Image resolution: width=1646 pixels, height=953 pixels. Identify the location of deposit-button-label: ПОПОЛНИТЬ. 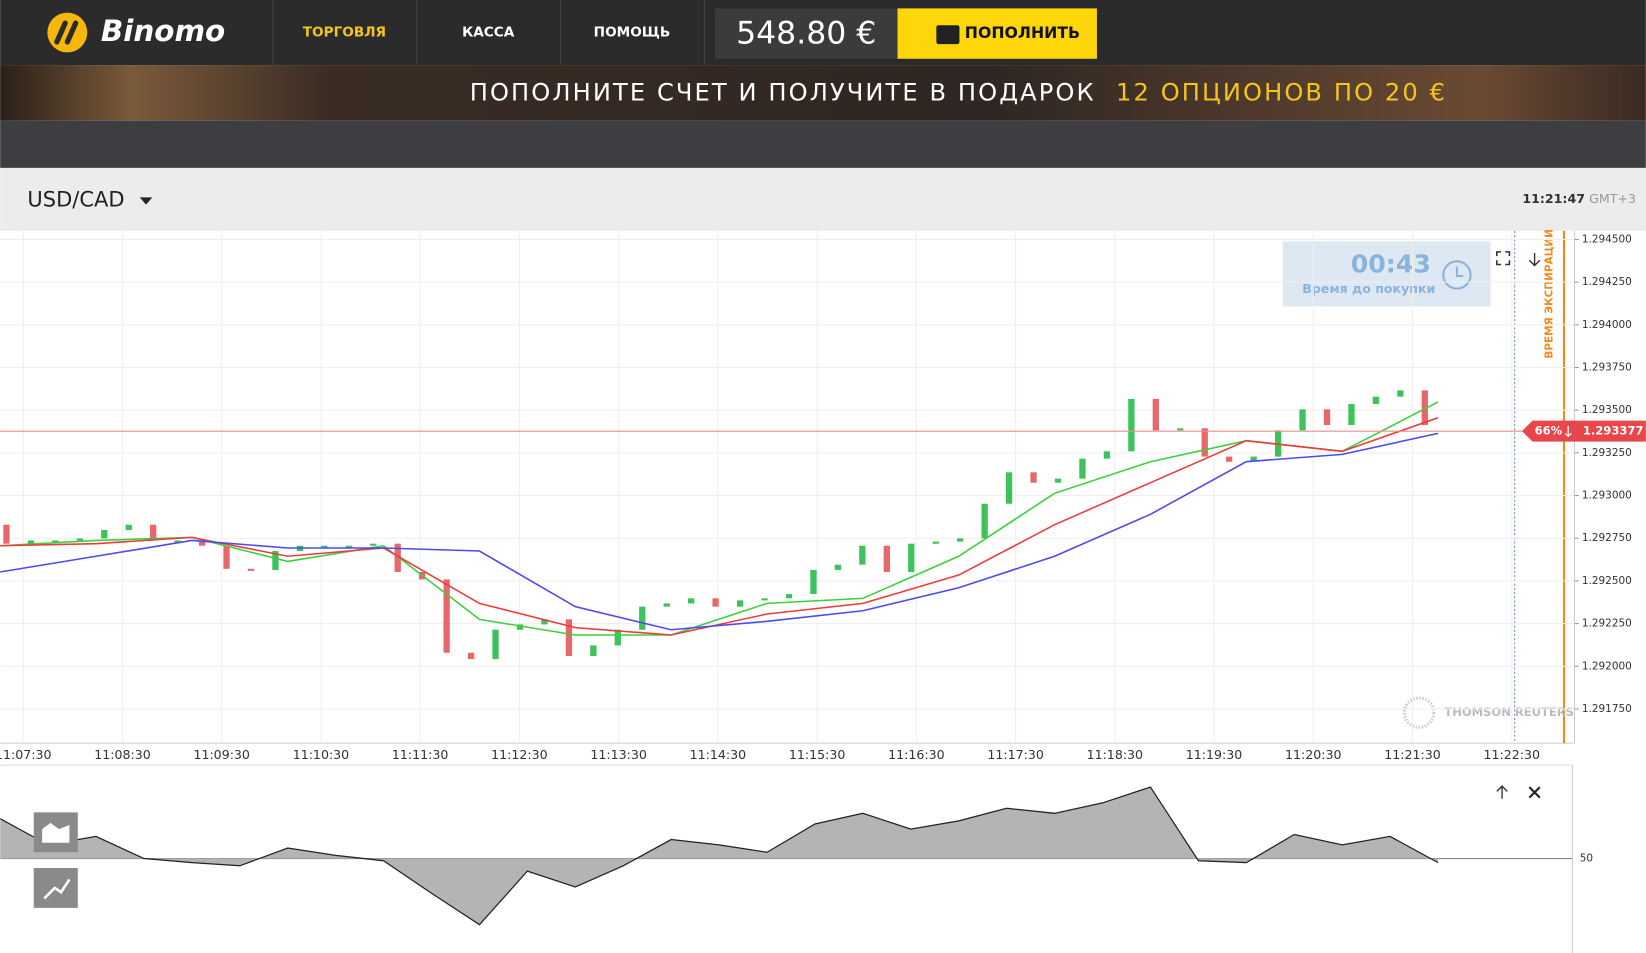
(1022, 32).